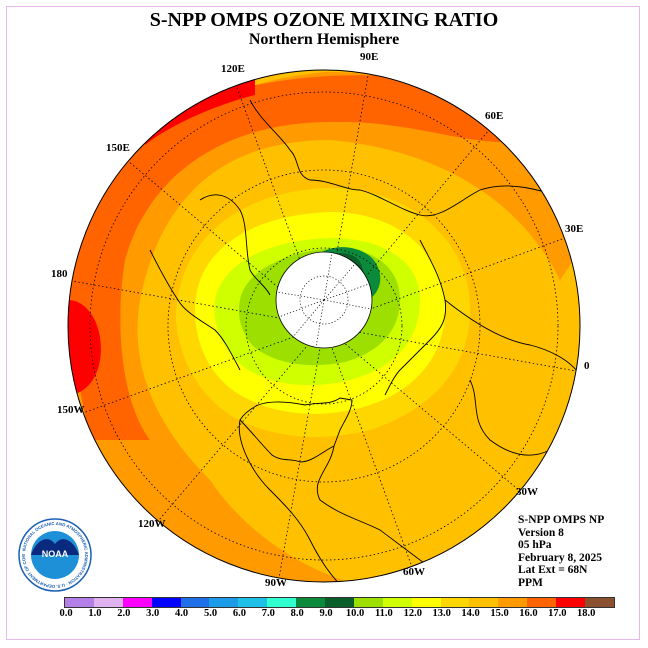  I want to click on colorbar-tick-label: 9.0, so click(326, 613).